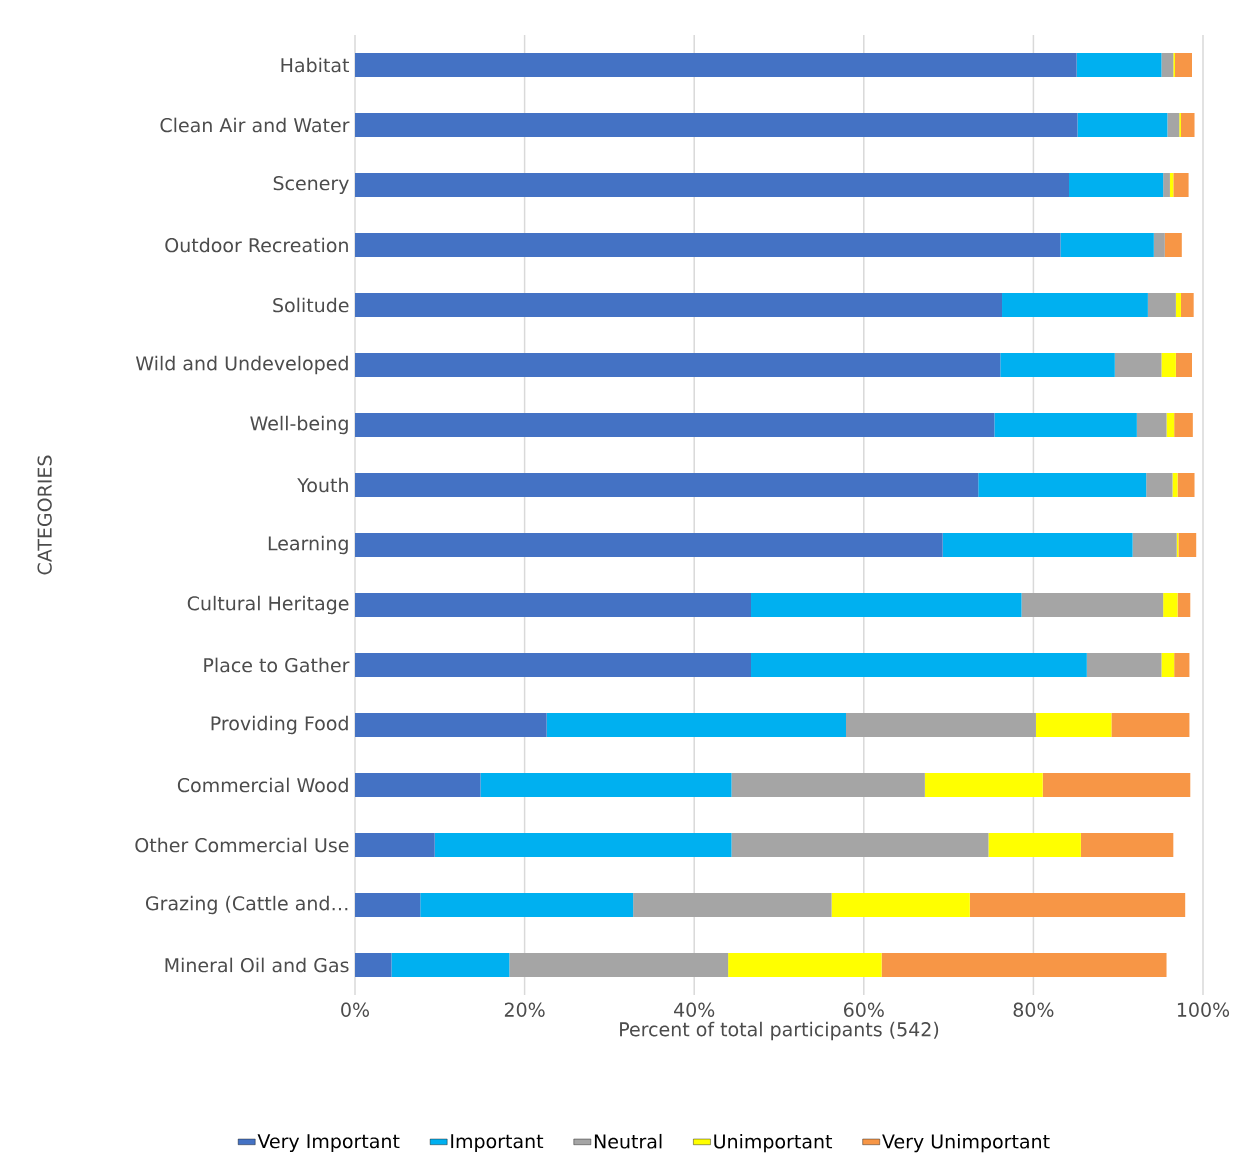  I want to click on x-tick-label: 60%, so click(864, 1009).